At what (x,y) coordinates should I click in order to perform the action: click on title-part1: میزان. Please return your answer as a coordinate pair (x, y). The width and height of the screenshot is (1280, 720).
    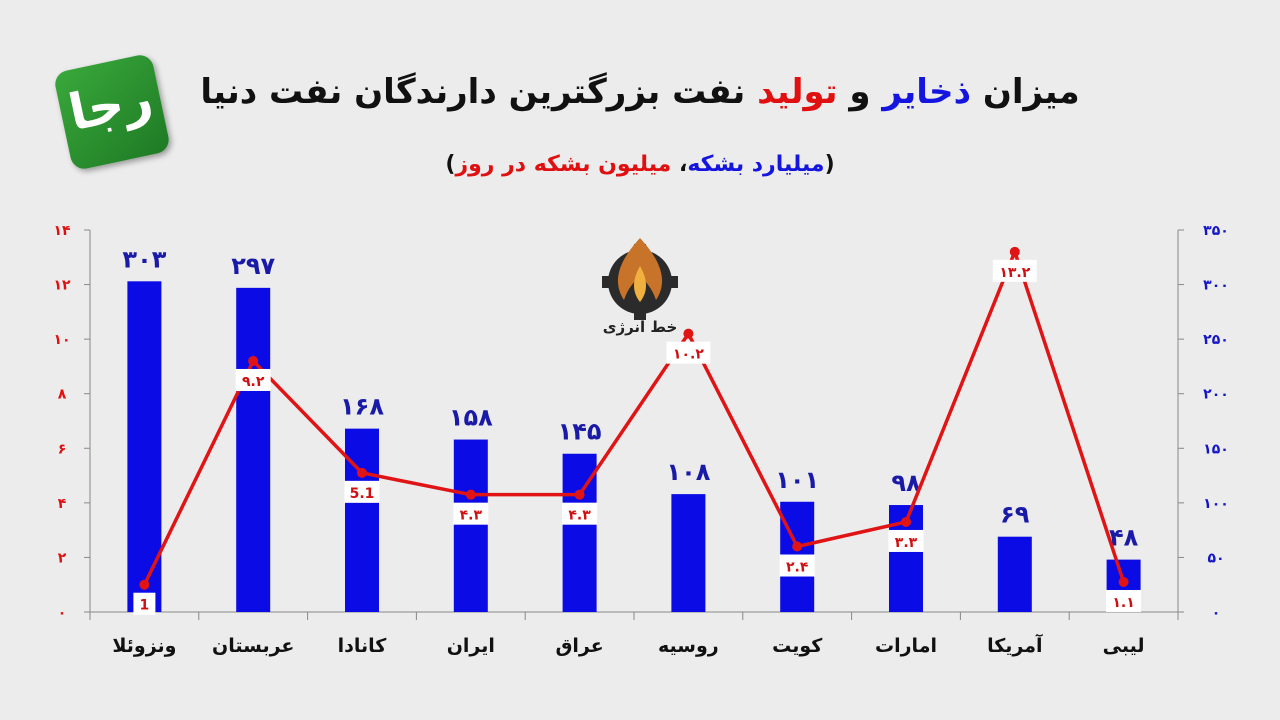
    Looking at the image, I should click on (1031, 92).